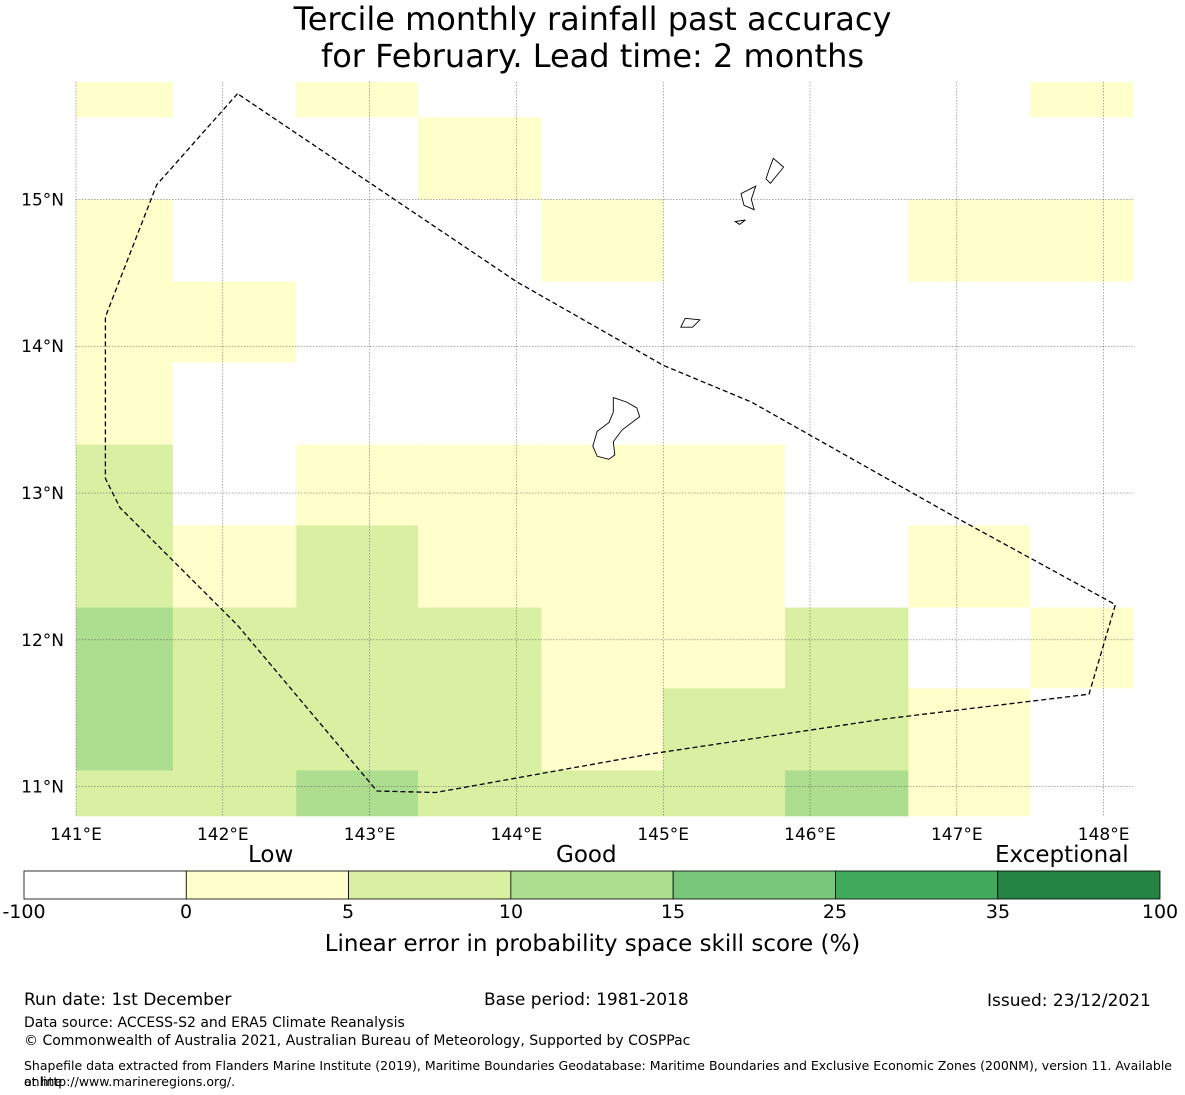 This screenshot has height=1095, width=1185. Describe the element at coordinates (998, 912) in the screenshot. I see `colorbar-tick: 35` at that location.